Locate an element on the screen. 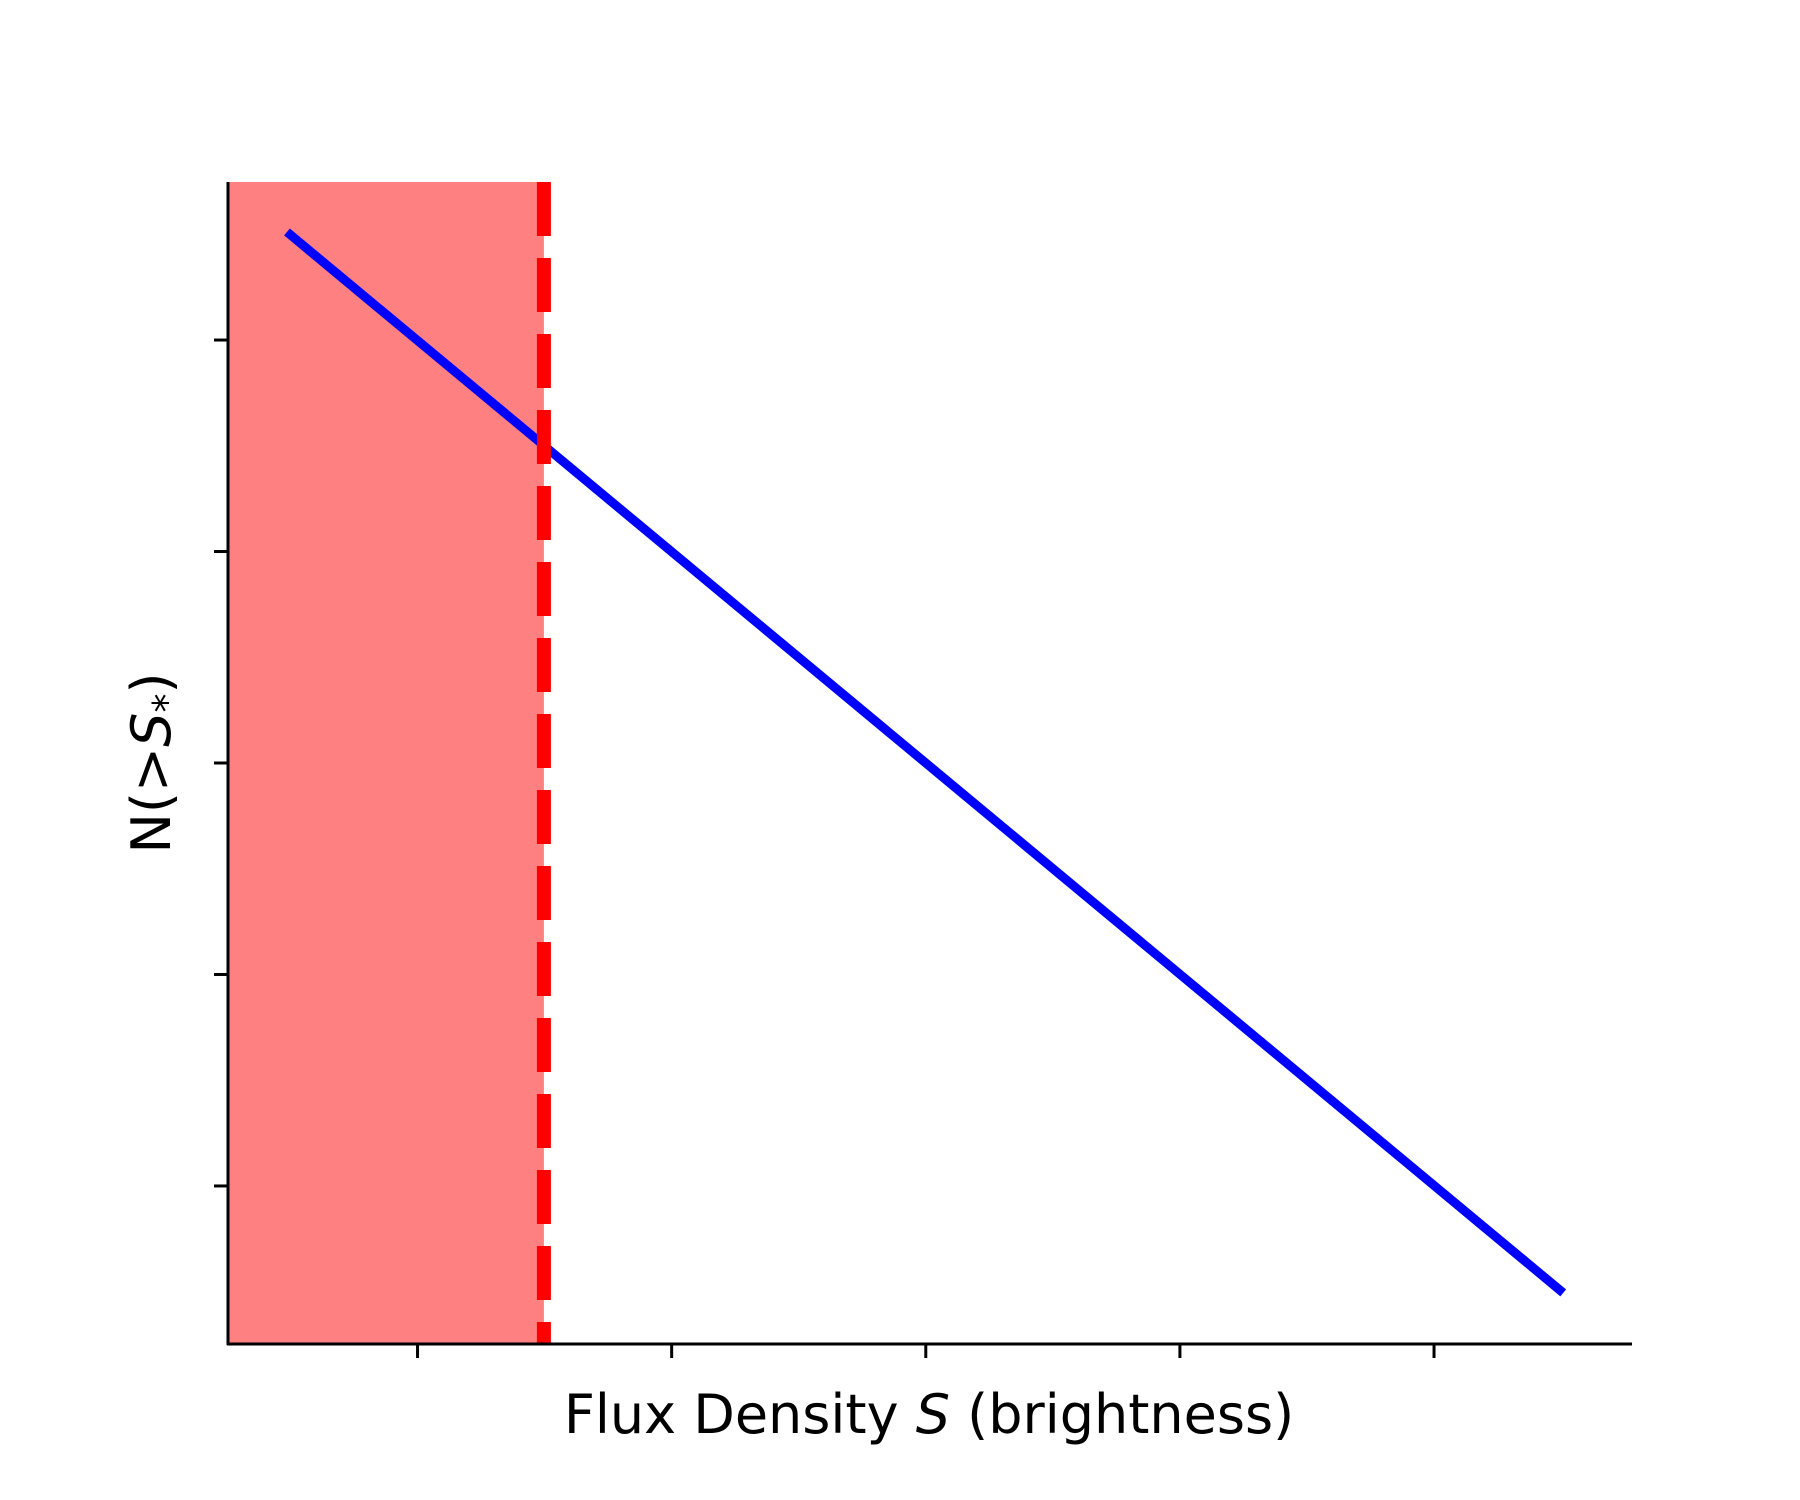 The image size is (1800, 1500). x-axis-label: Flux Density S (brightness) is located at coordinates (929, 1414).